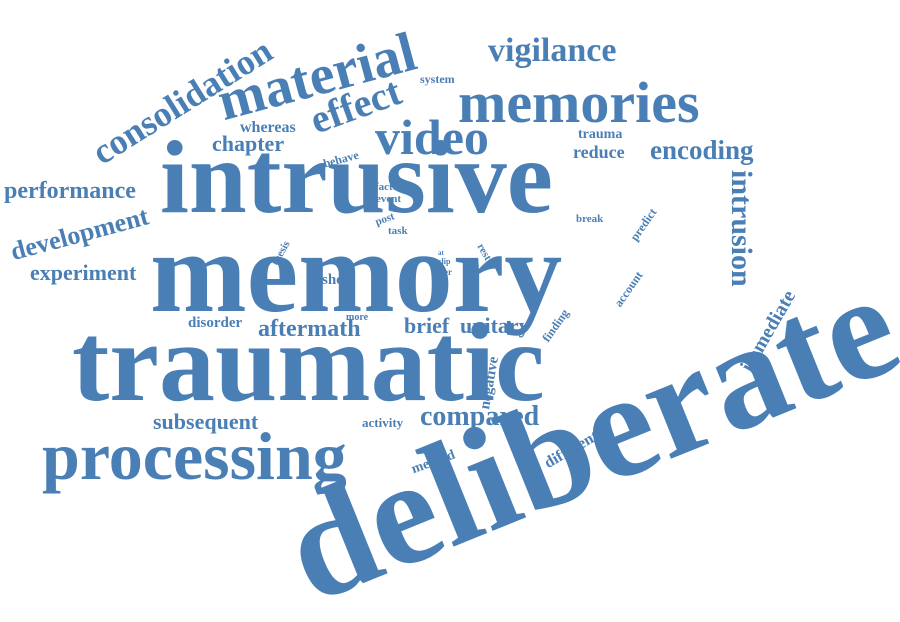  Describe the element at coordinates (599, 152) in the screenshot. I see `word-reduce: reduce` at that location.